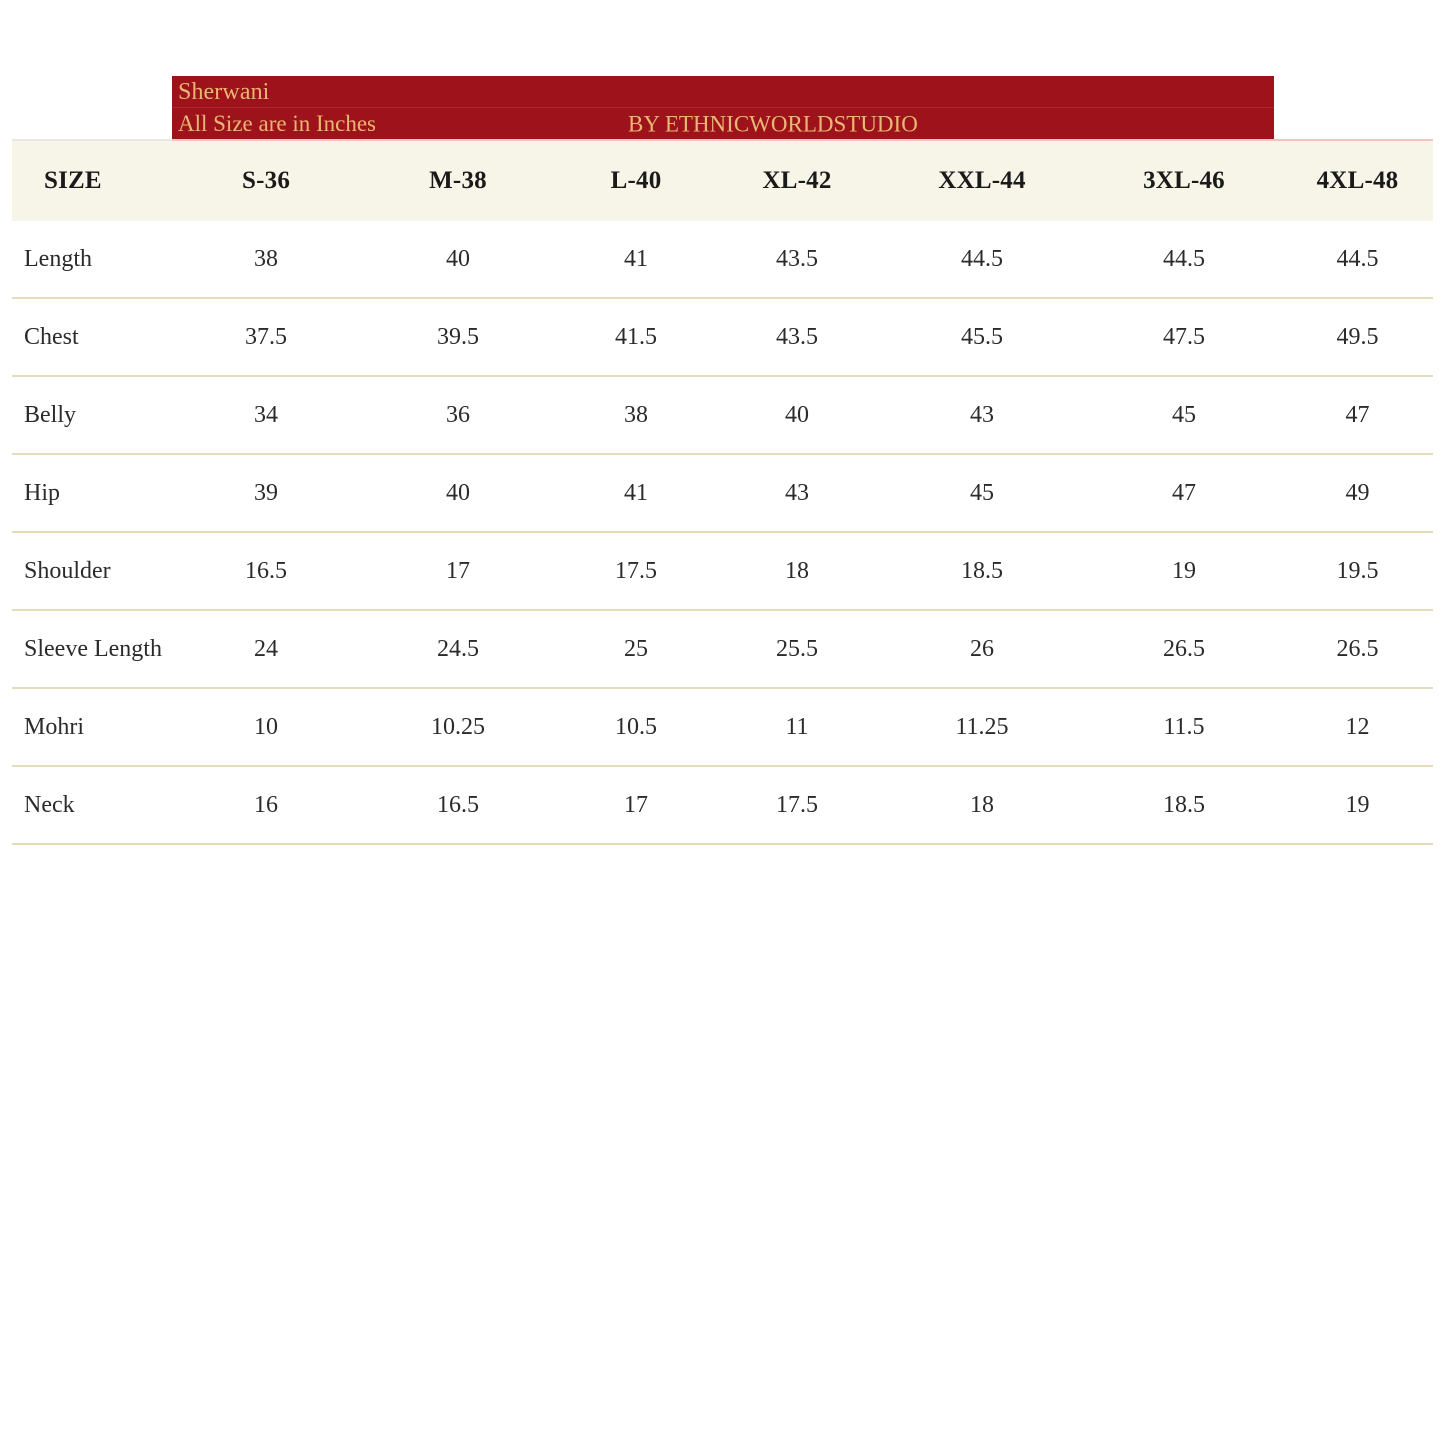 Image resolution: width=1445 pixels, height=1445 pixels. What do you see at coordinates (92, 180) in the screenshot?
I see `header-size-label: SIZE` at bounding box center [92, 180].